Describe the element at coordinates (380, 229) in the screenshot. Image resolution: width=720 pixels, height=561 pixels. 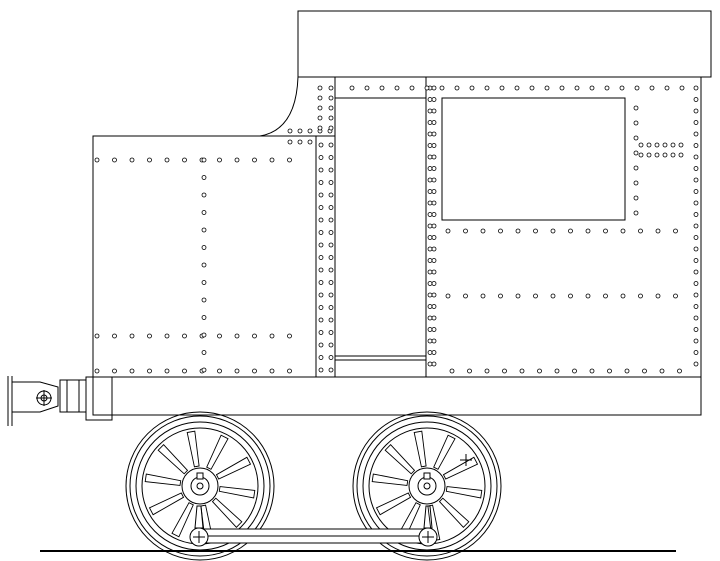
I see `cab-doorway` at that location.